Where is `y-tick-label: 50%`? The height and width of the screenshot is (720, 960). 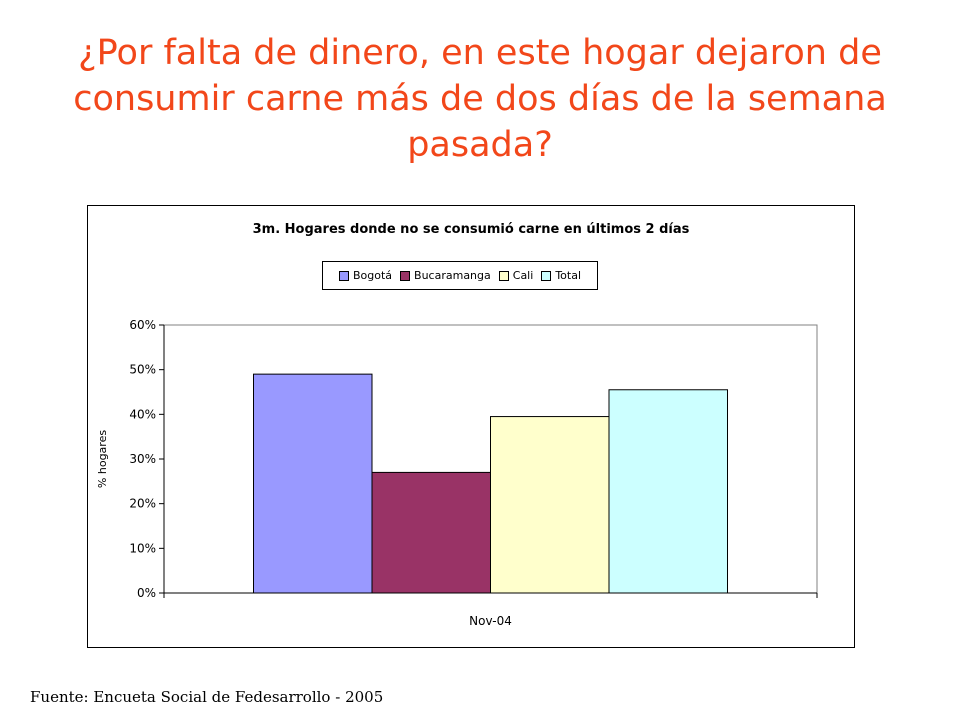 y-tick-label: 50% is located at coordinates (142, 370).